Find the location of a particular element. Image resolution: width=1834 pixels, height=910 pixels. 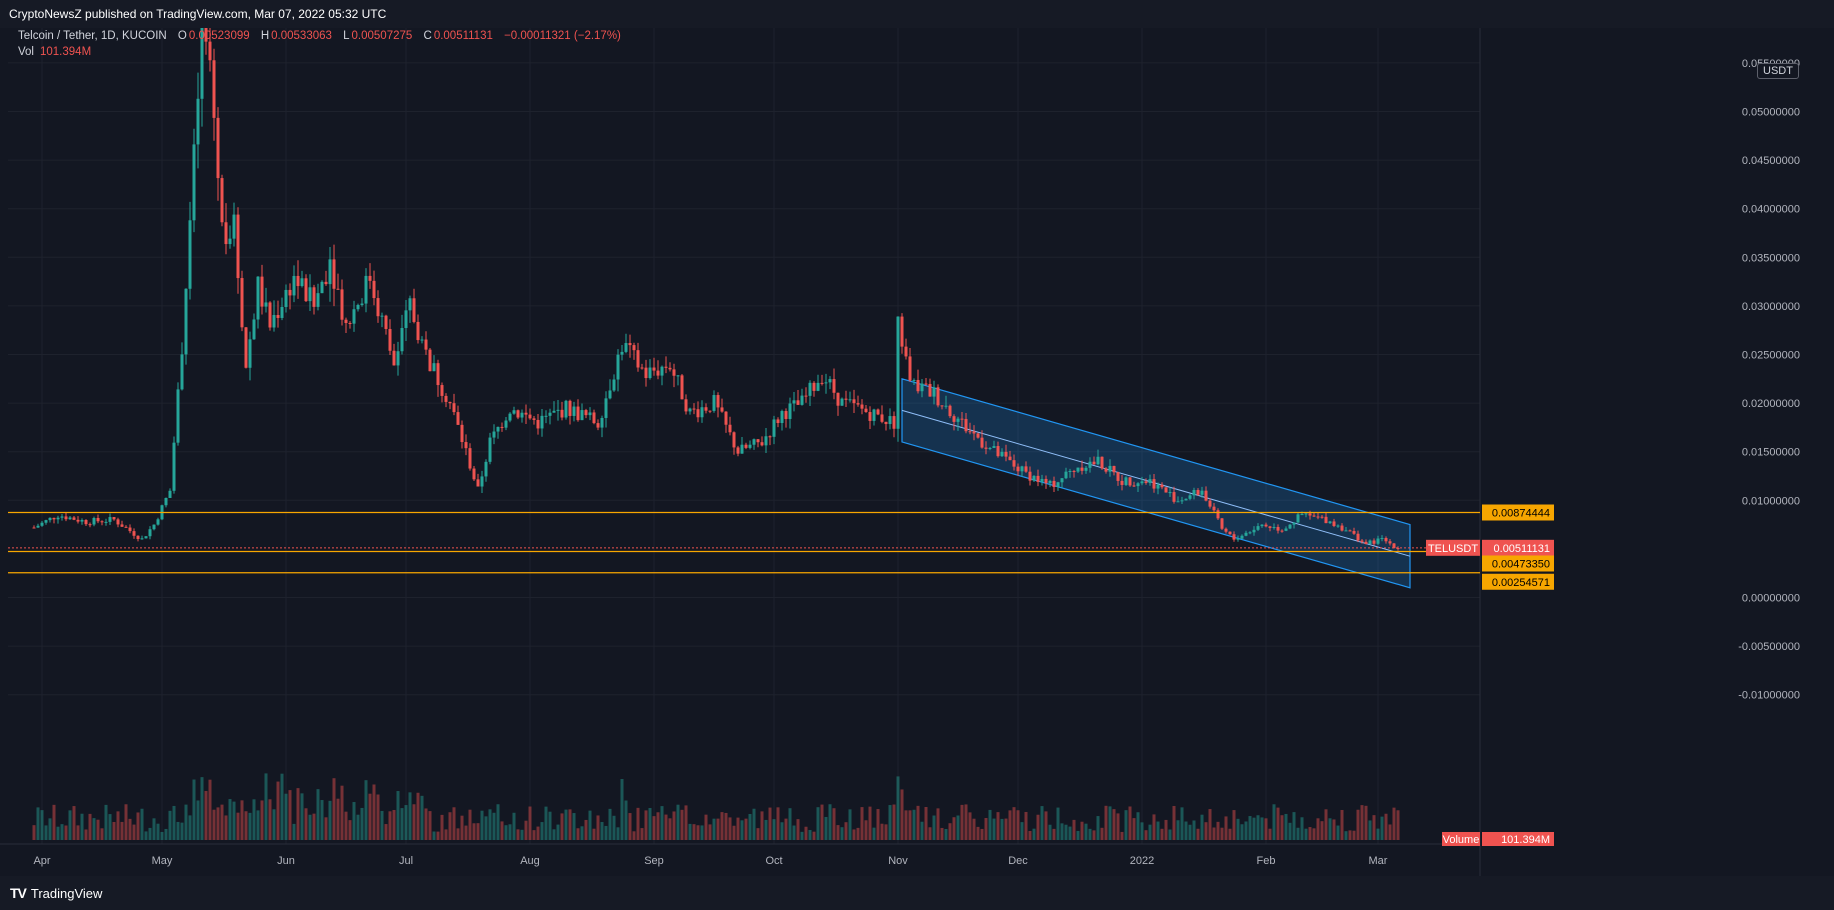

tradingview-logo: TV TradingView is located at coordinates (56, 893).